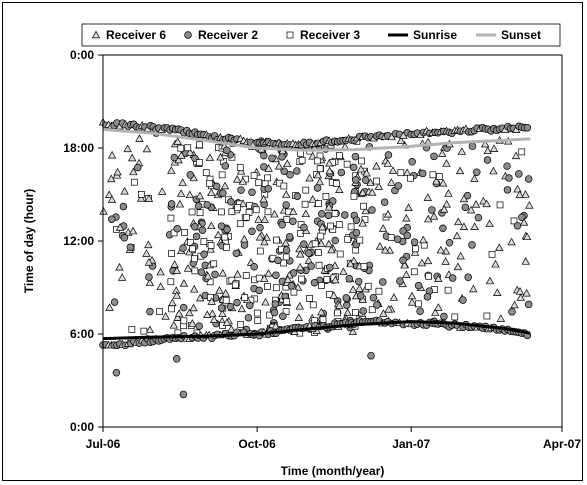 The width and height of the screenshot is (587, 485). What do you see at coordinates (562, 444) in the screenshot?
I see `x-tick-label: Apr-07` at bounding box center [562, 444].